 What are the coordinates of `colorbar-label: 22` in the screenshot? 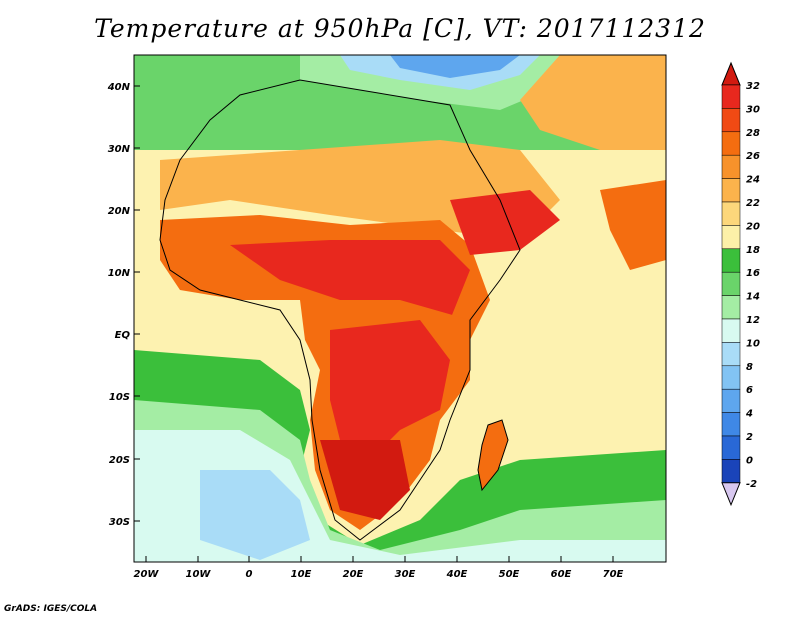 It's located at (753, 203).